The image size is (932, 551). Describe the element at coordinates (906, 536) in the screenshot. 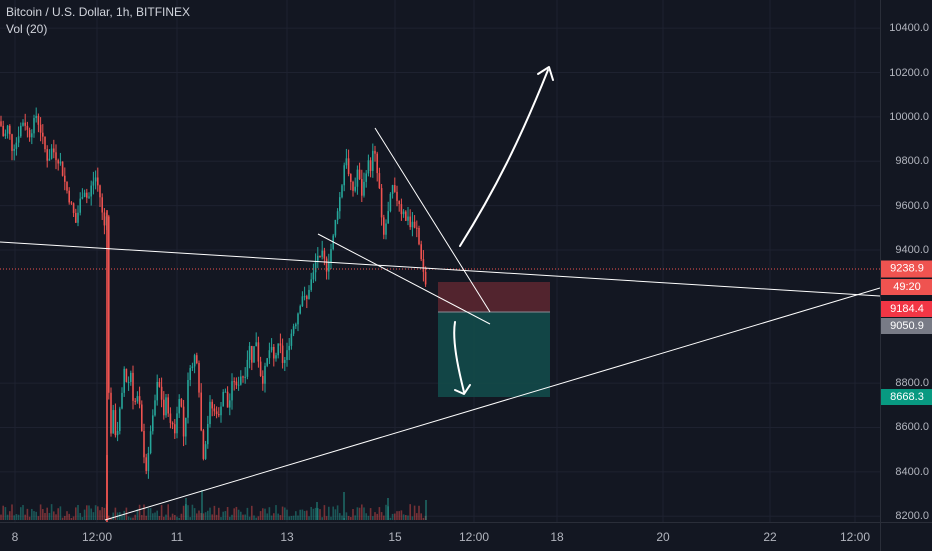

I see `axis-corner` at that location.